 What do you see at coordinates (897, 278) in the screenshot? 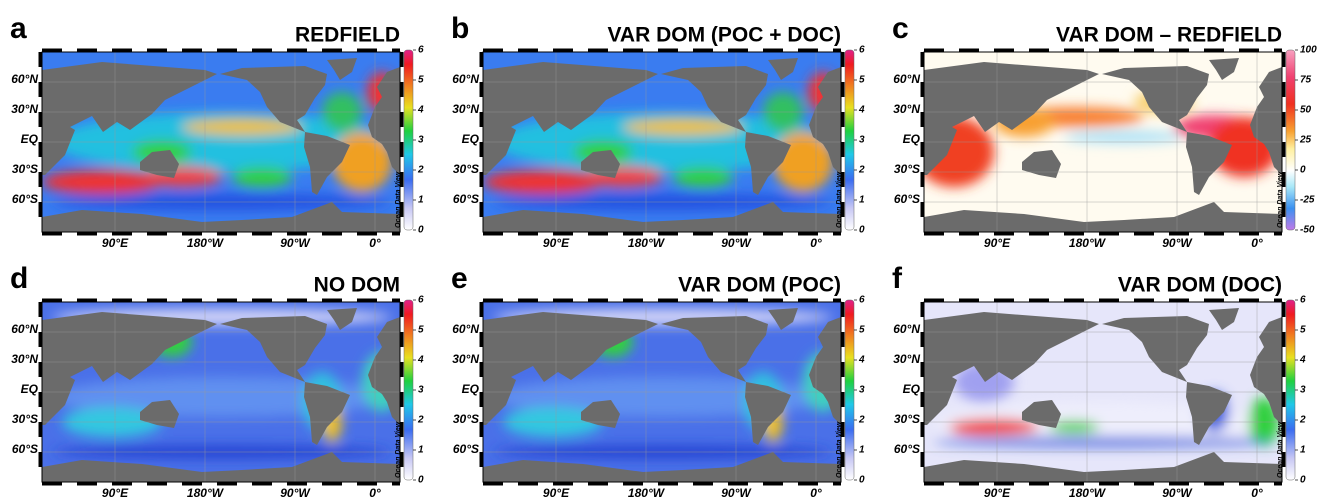
I see `panel-letter: f` at bounding box center [897, 278].